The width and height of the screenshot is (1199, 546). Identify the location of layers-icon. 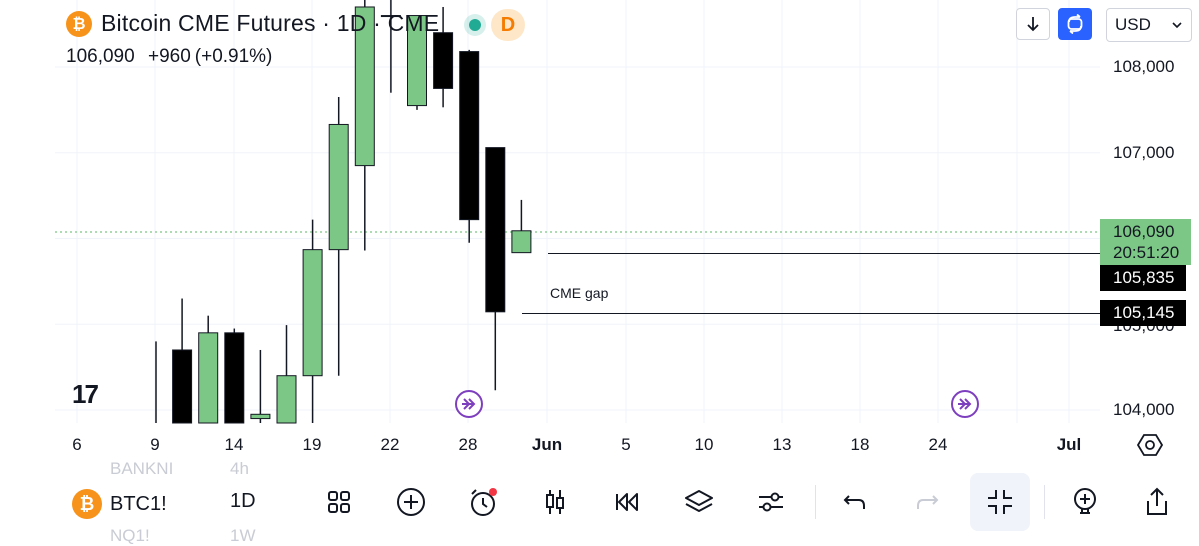
(699, 501).